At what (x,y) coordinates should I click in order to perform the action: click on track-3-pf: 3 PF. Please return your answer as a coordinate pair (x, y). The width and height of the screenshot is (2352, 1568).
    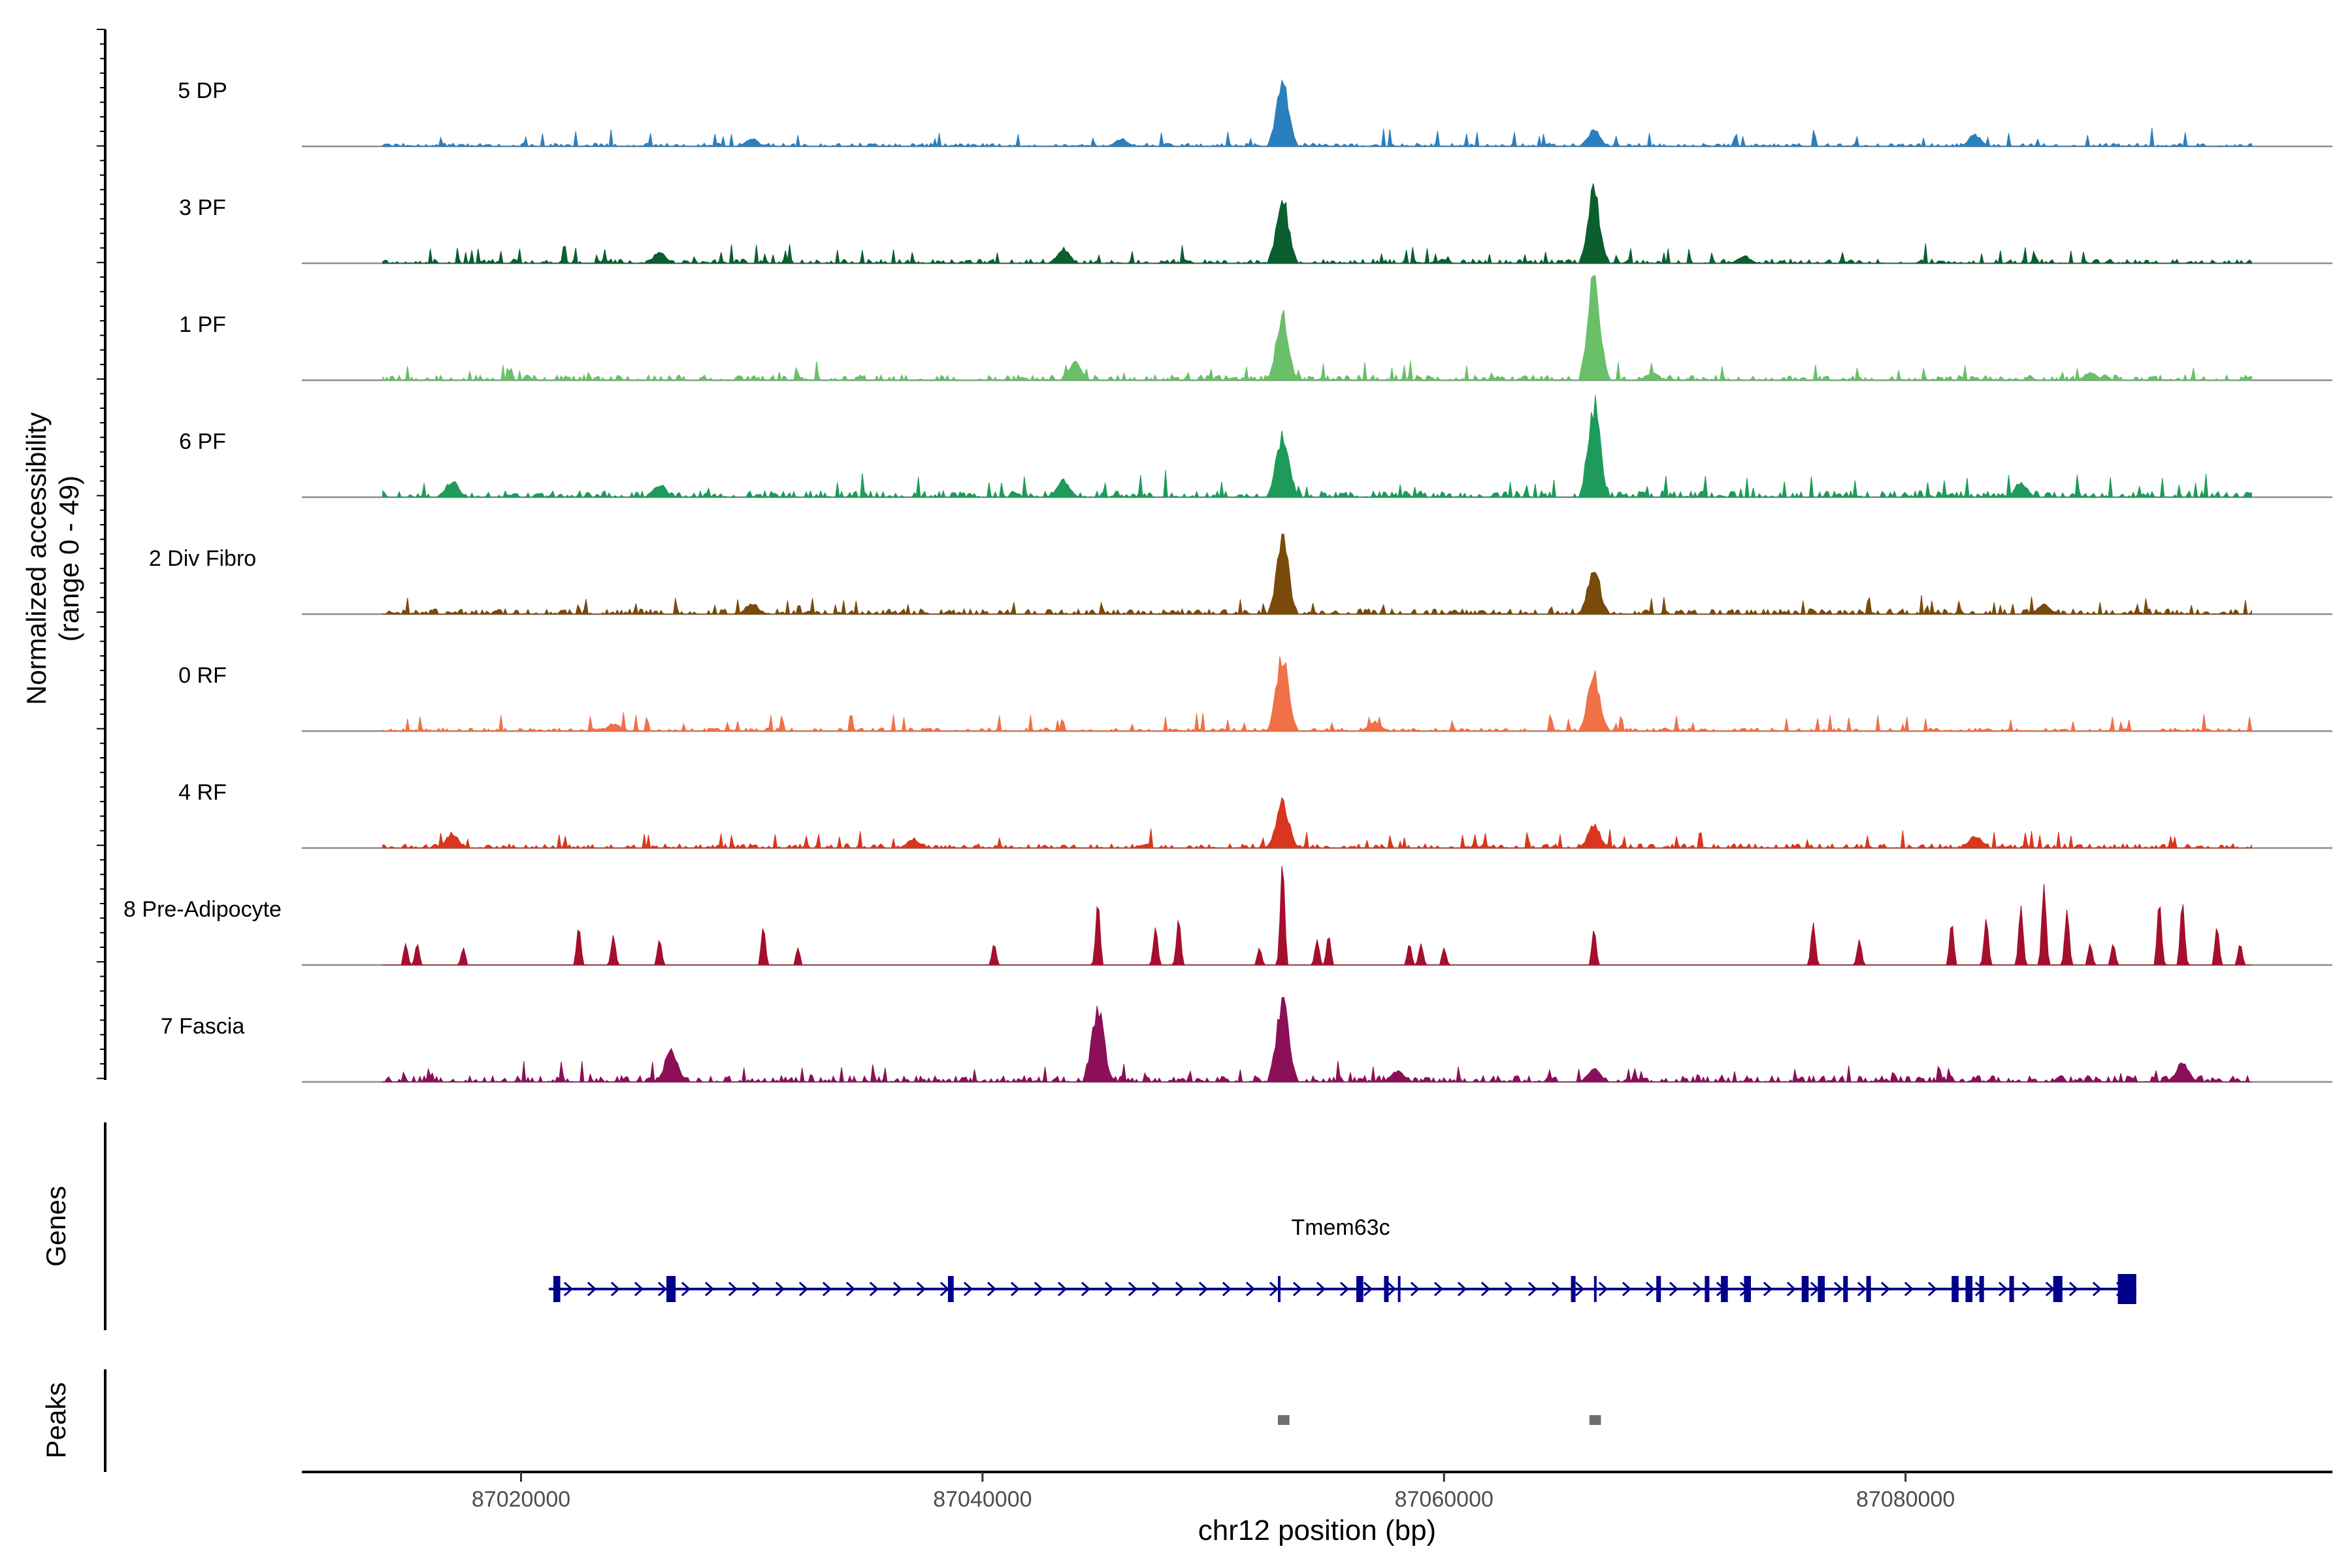
    Looking at the image, I should click on (1255, 224).